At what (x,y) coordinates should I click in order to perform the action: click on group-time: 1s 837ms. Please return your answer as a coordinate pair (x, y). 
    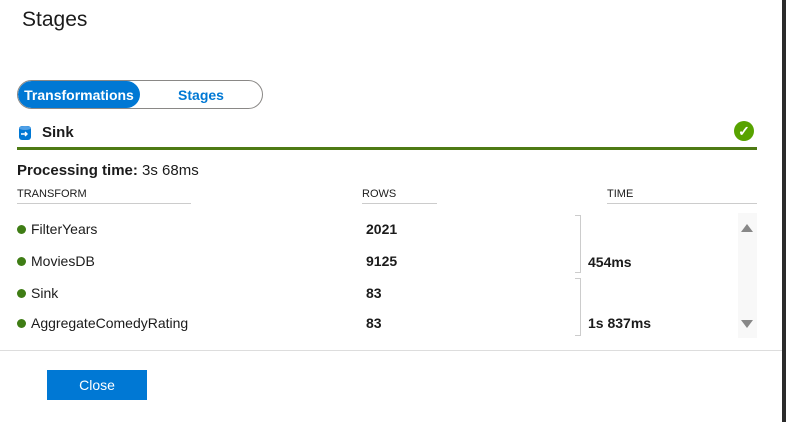
    Looking at the image, I should click on (620, 323).